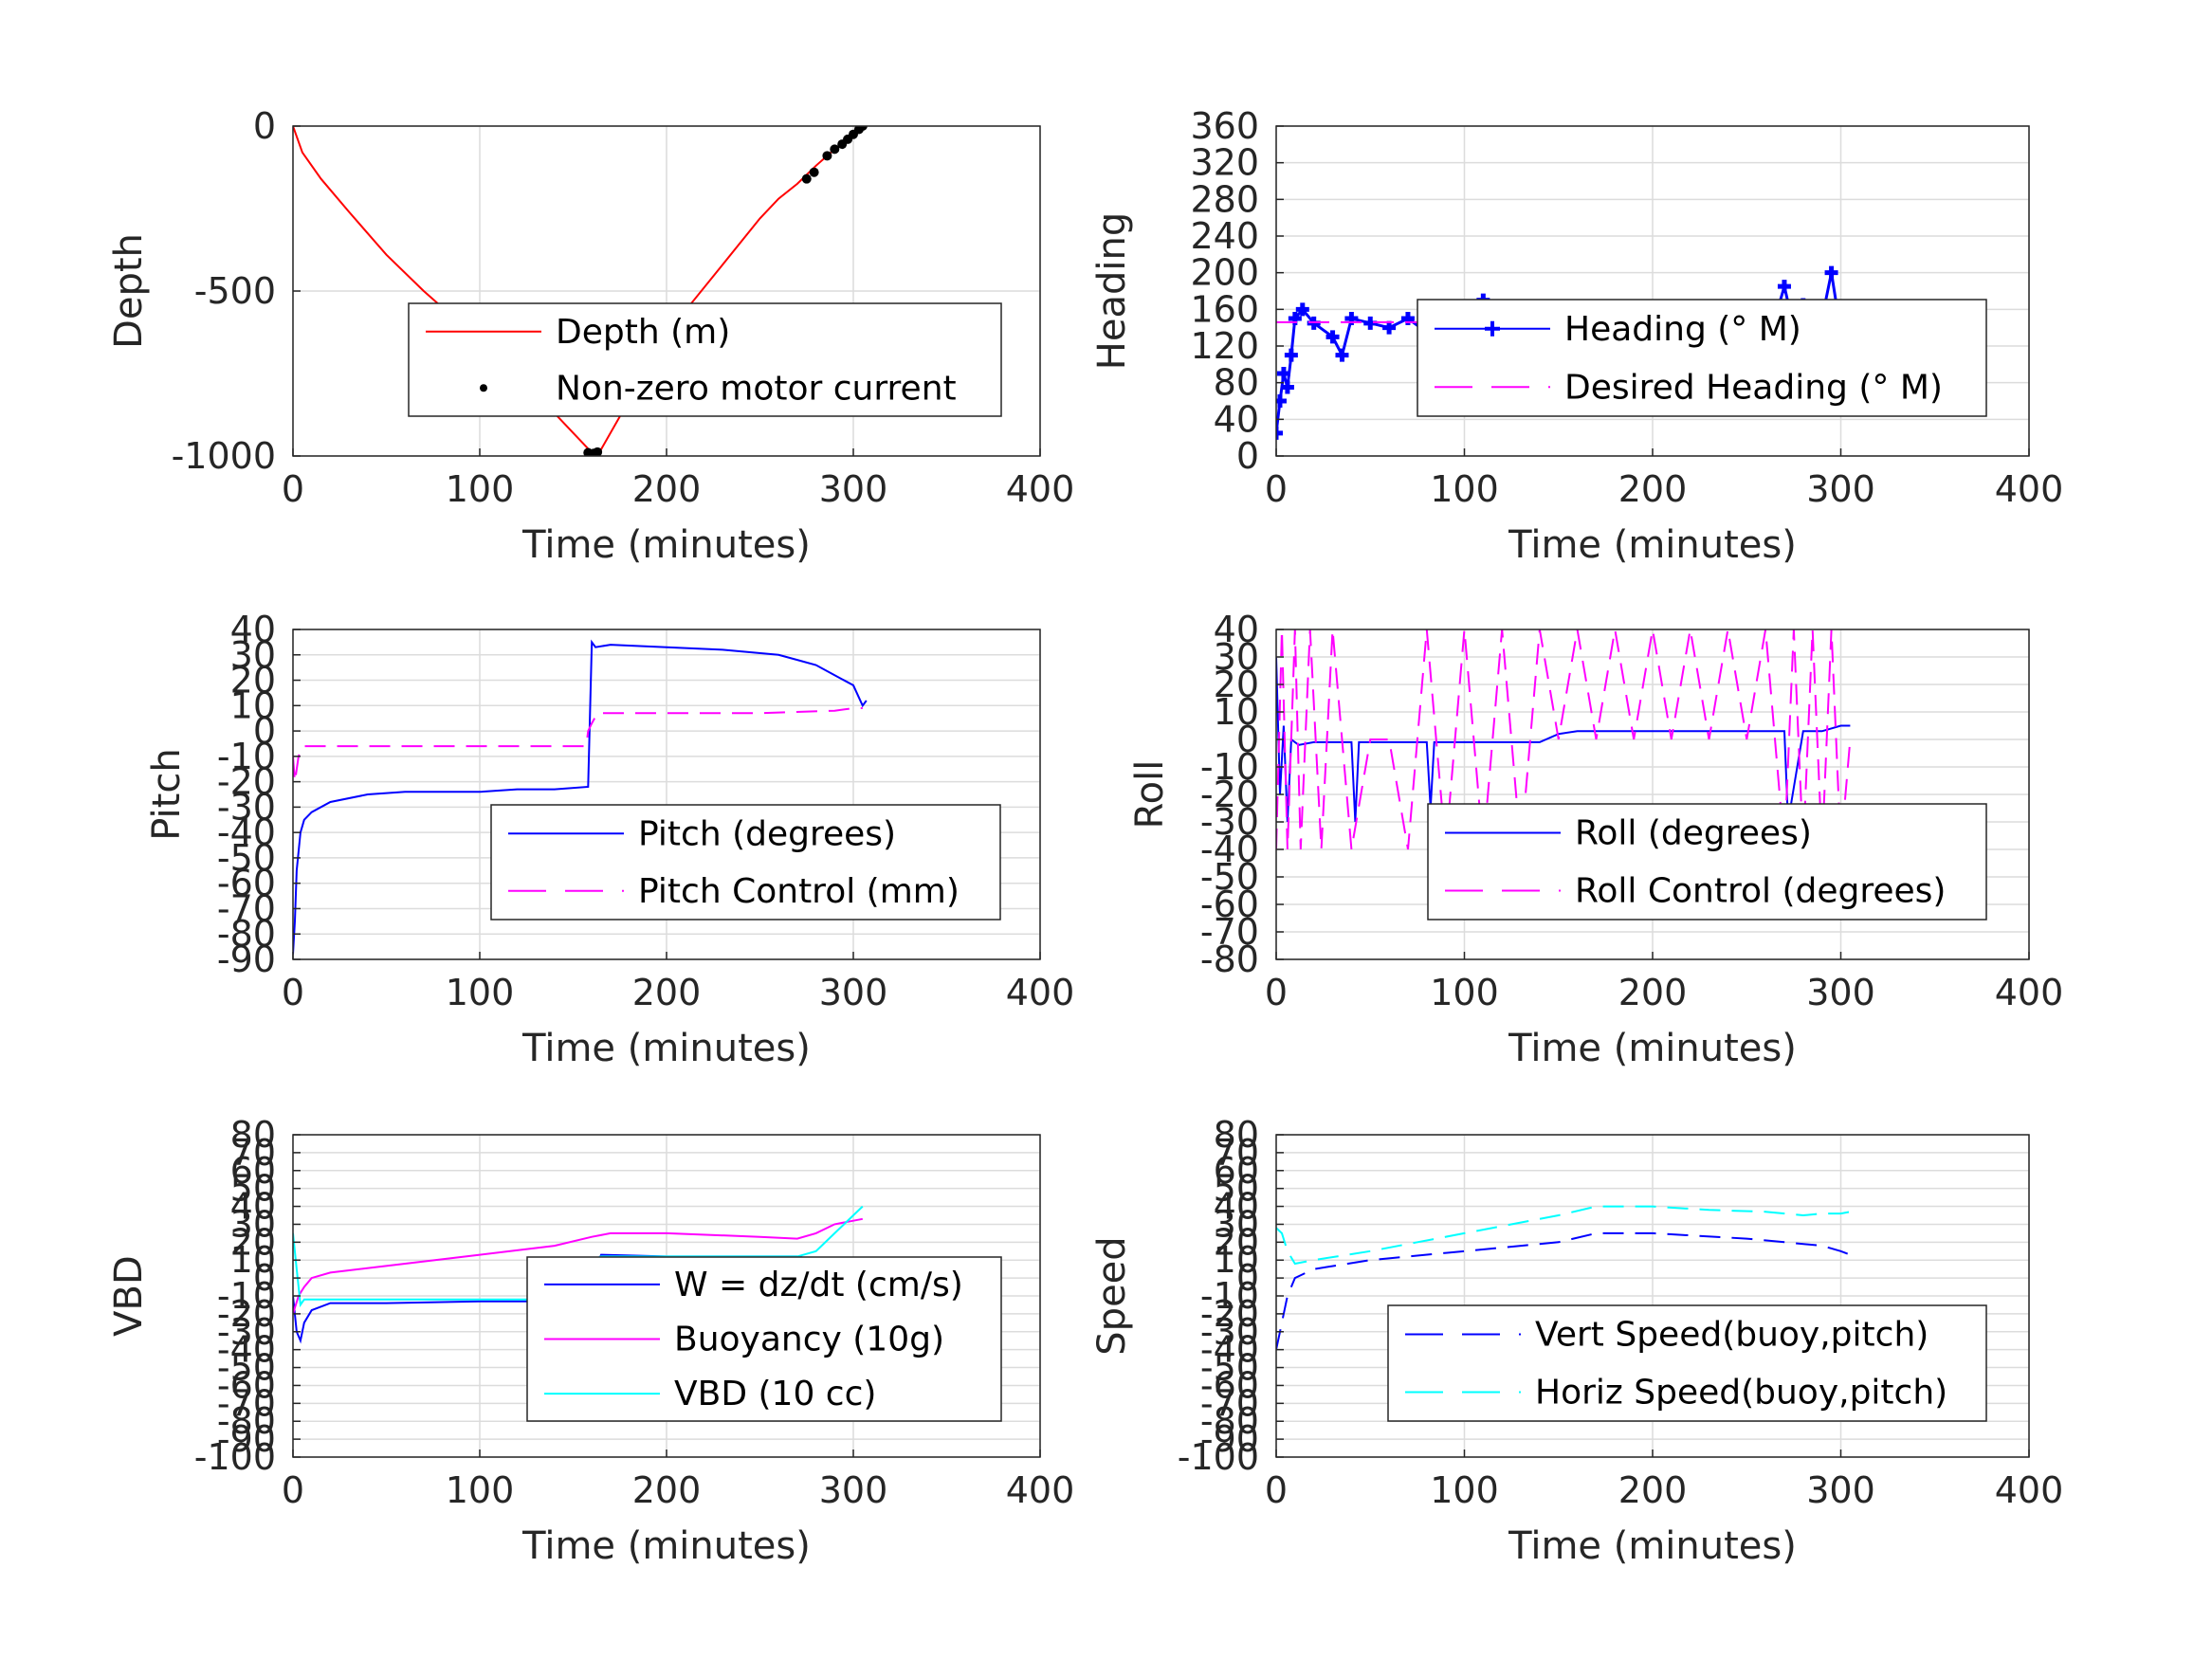 The height and width of the screenshot is (1659, 2212). What do you see at coordinates (1224, 126) in the screenshot?
I see `y-tick-label: 360` at bounding box center [1224, 126].